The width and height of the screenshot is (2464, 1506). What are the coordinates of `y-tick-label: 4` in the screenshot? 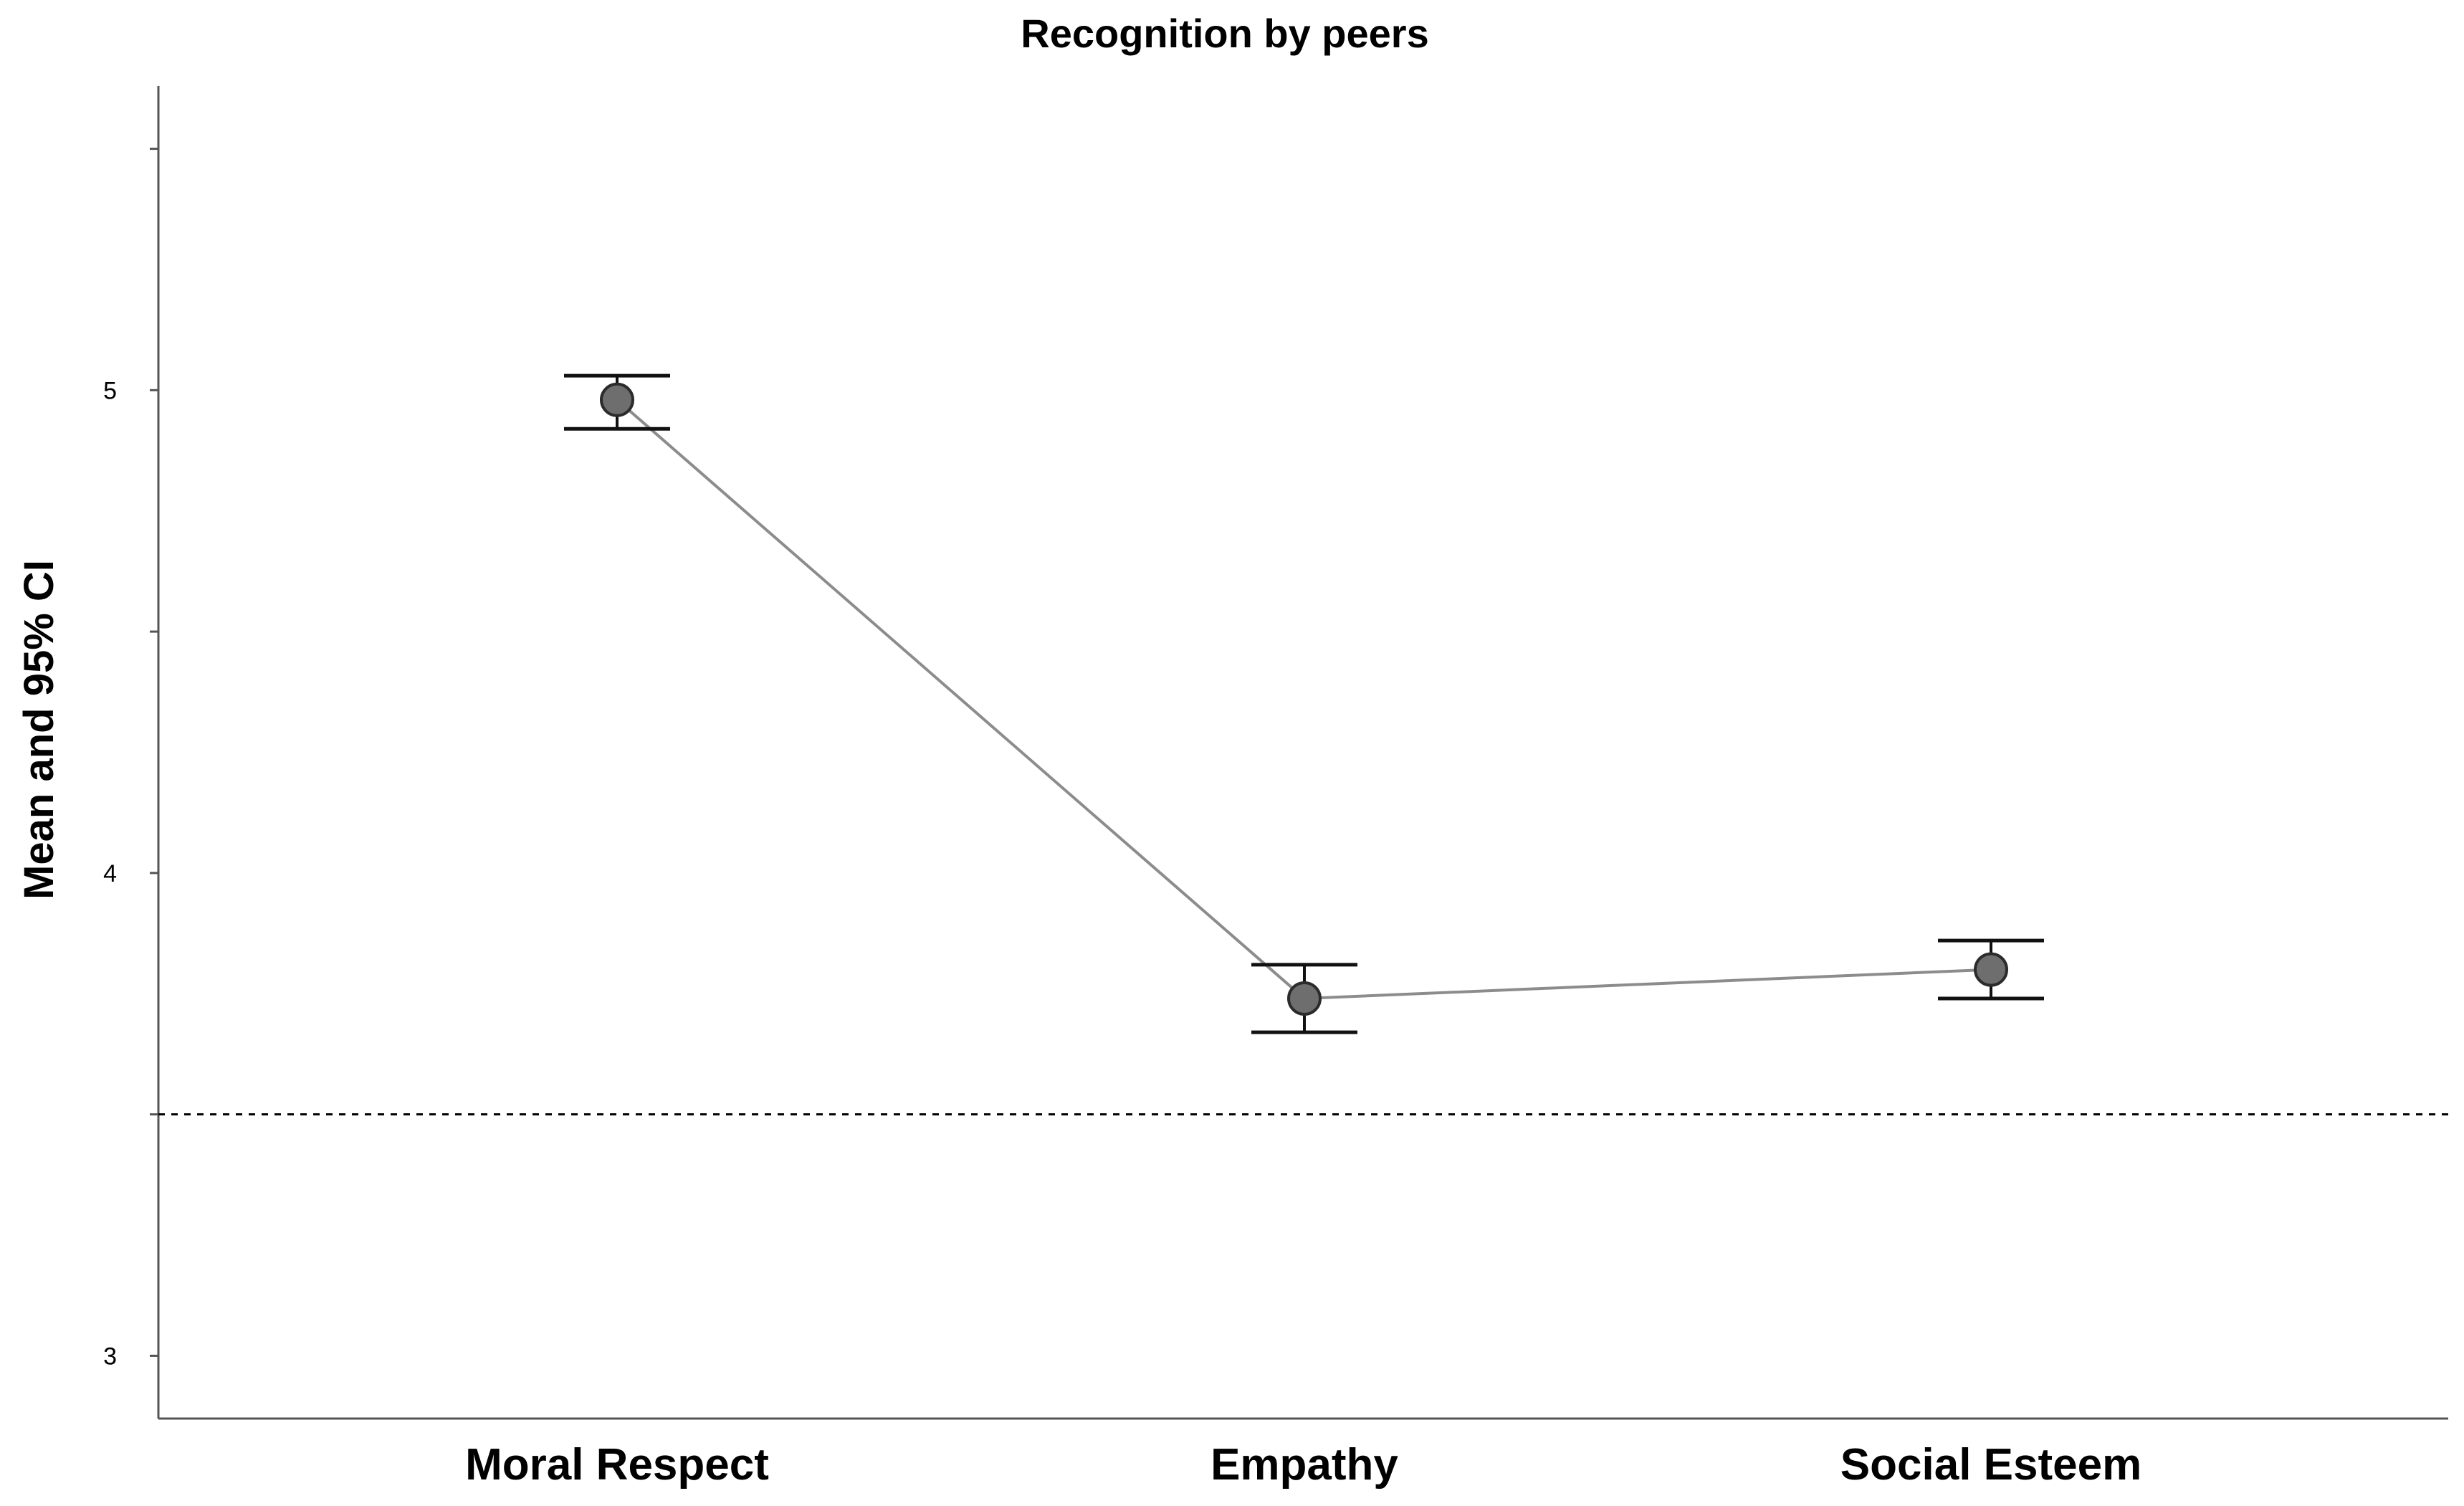 It's located at (110, 873).